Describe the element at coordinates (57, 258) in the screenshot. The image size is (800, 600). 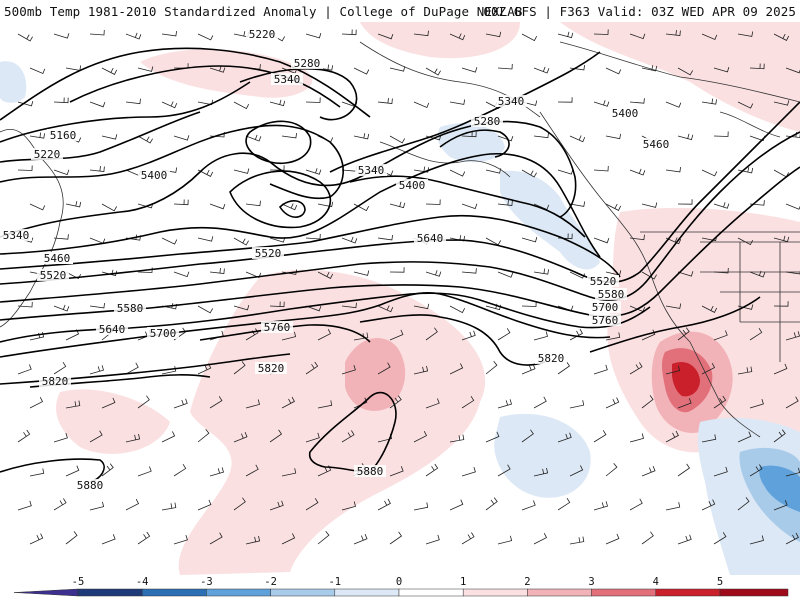
I see `contour-label: 5460` at that location.